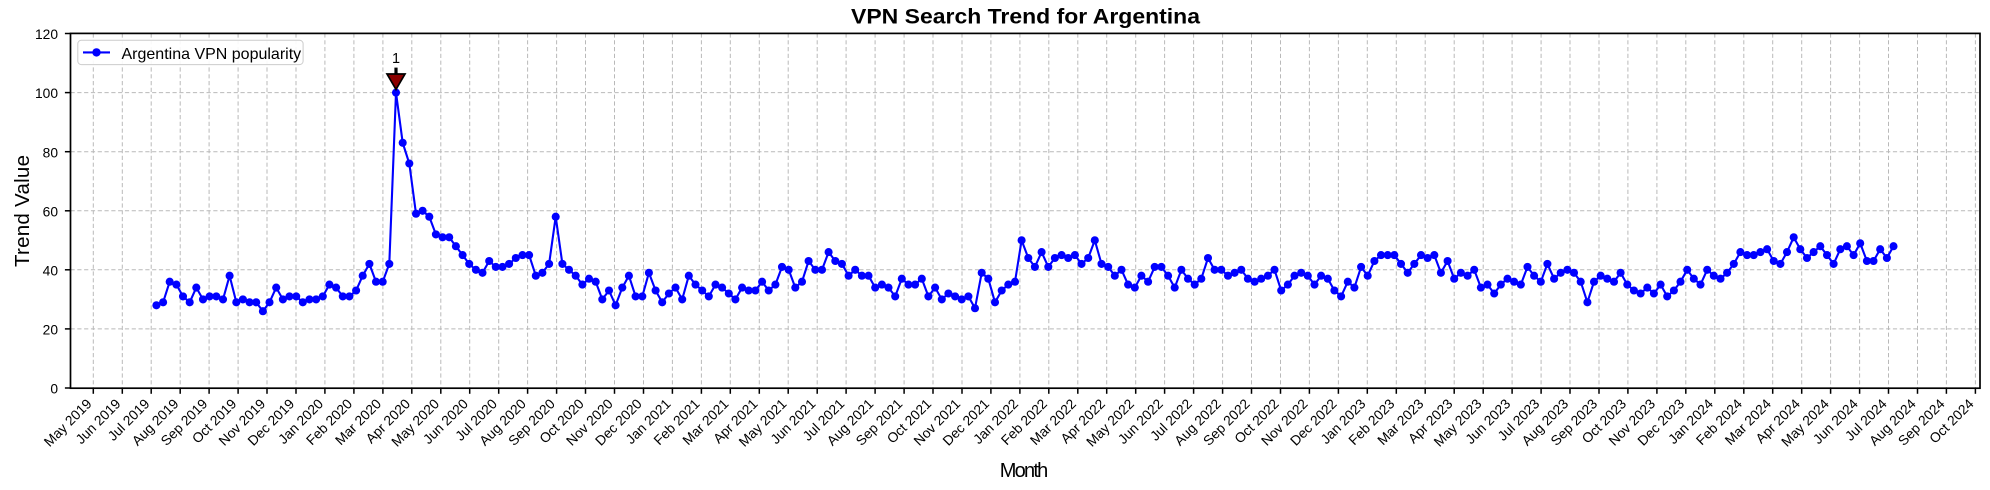  What do you see at coordinates (51, 152) in the screenshot?
I see `svg-text: 80` at bounding box center [51, 152].